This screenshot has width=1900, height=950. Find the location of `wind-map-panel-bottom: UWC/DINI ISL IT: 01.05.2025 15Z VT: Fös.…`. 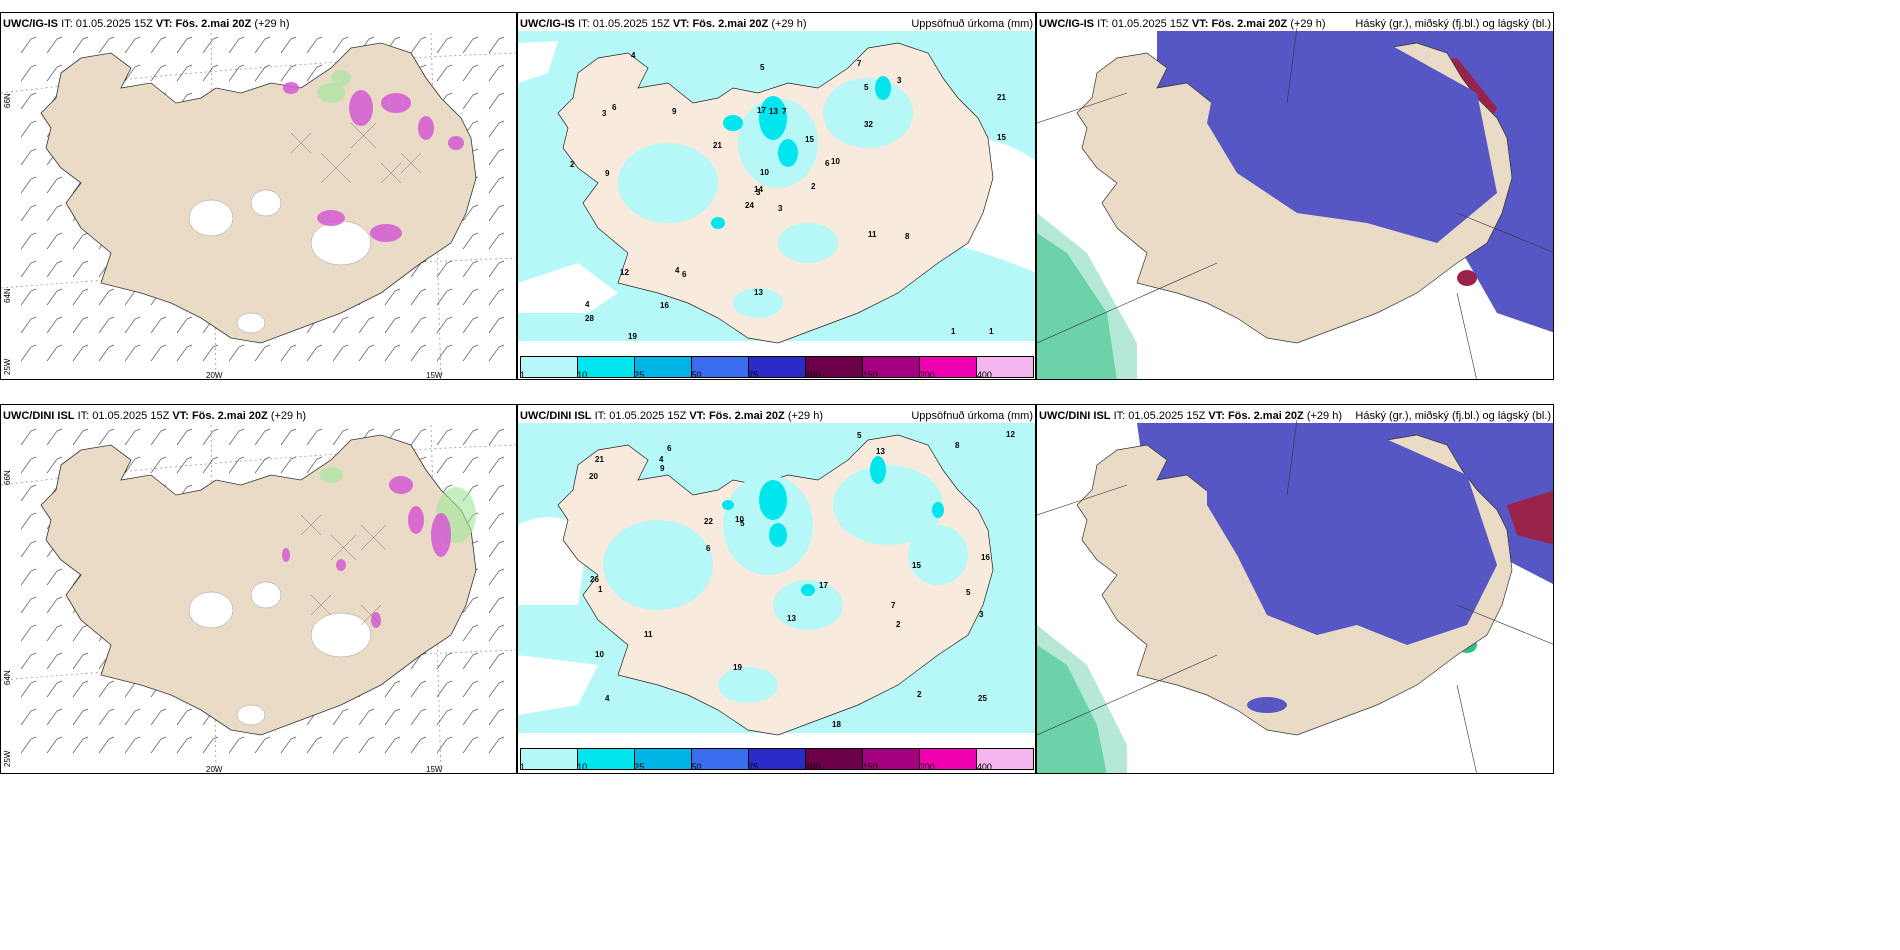

wind-map-panel-bottom: UWC/DINI ISL IT: 01.05.2025 15Z VT: Fös.… is located at coordinates (258, 589).